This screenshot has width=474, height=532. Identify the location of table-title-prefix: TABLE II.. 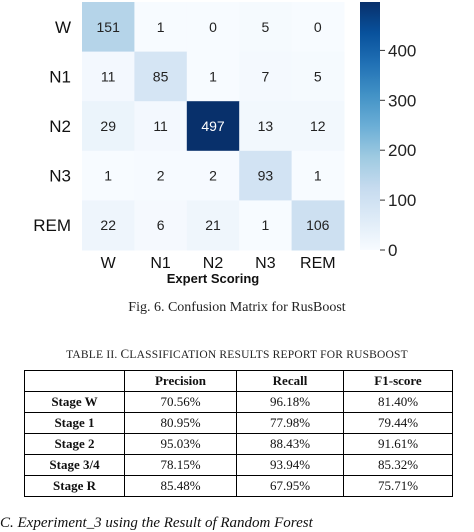
(93, 355).